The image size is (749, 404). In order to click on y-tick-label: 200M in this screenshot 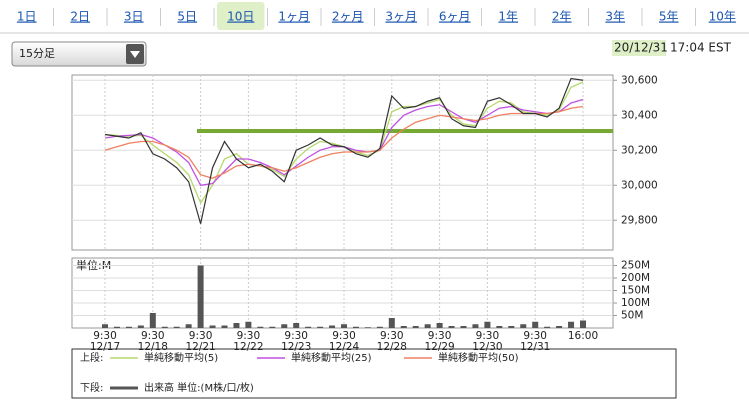, I will do `click(635, 278)`.